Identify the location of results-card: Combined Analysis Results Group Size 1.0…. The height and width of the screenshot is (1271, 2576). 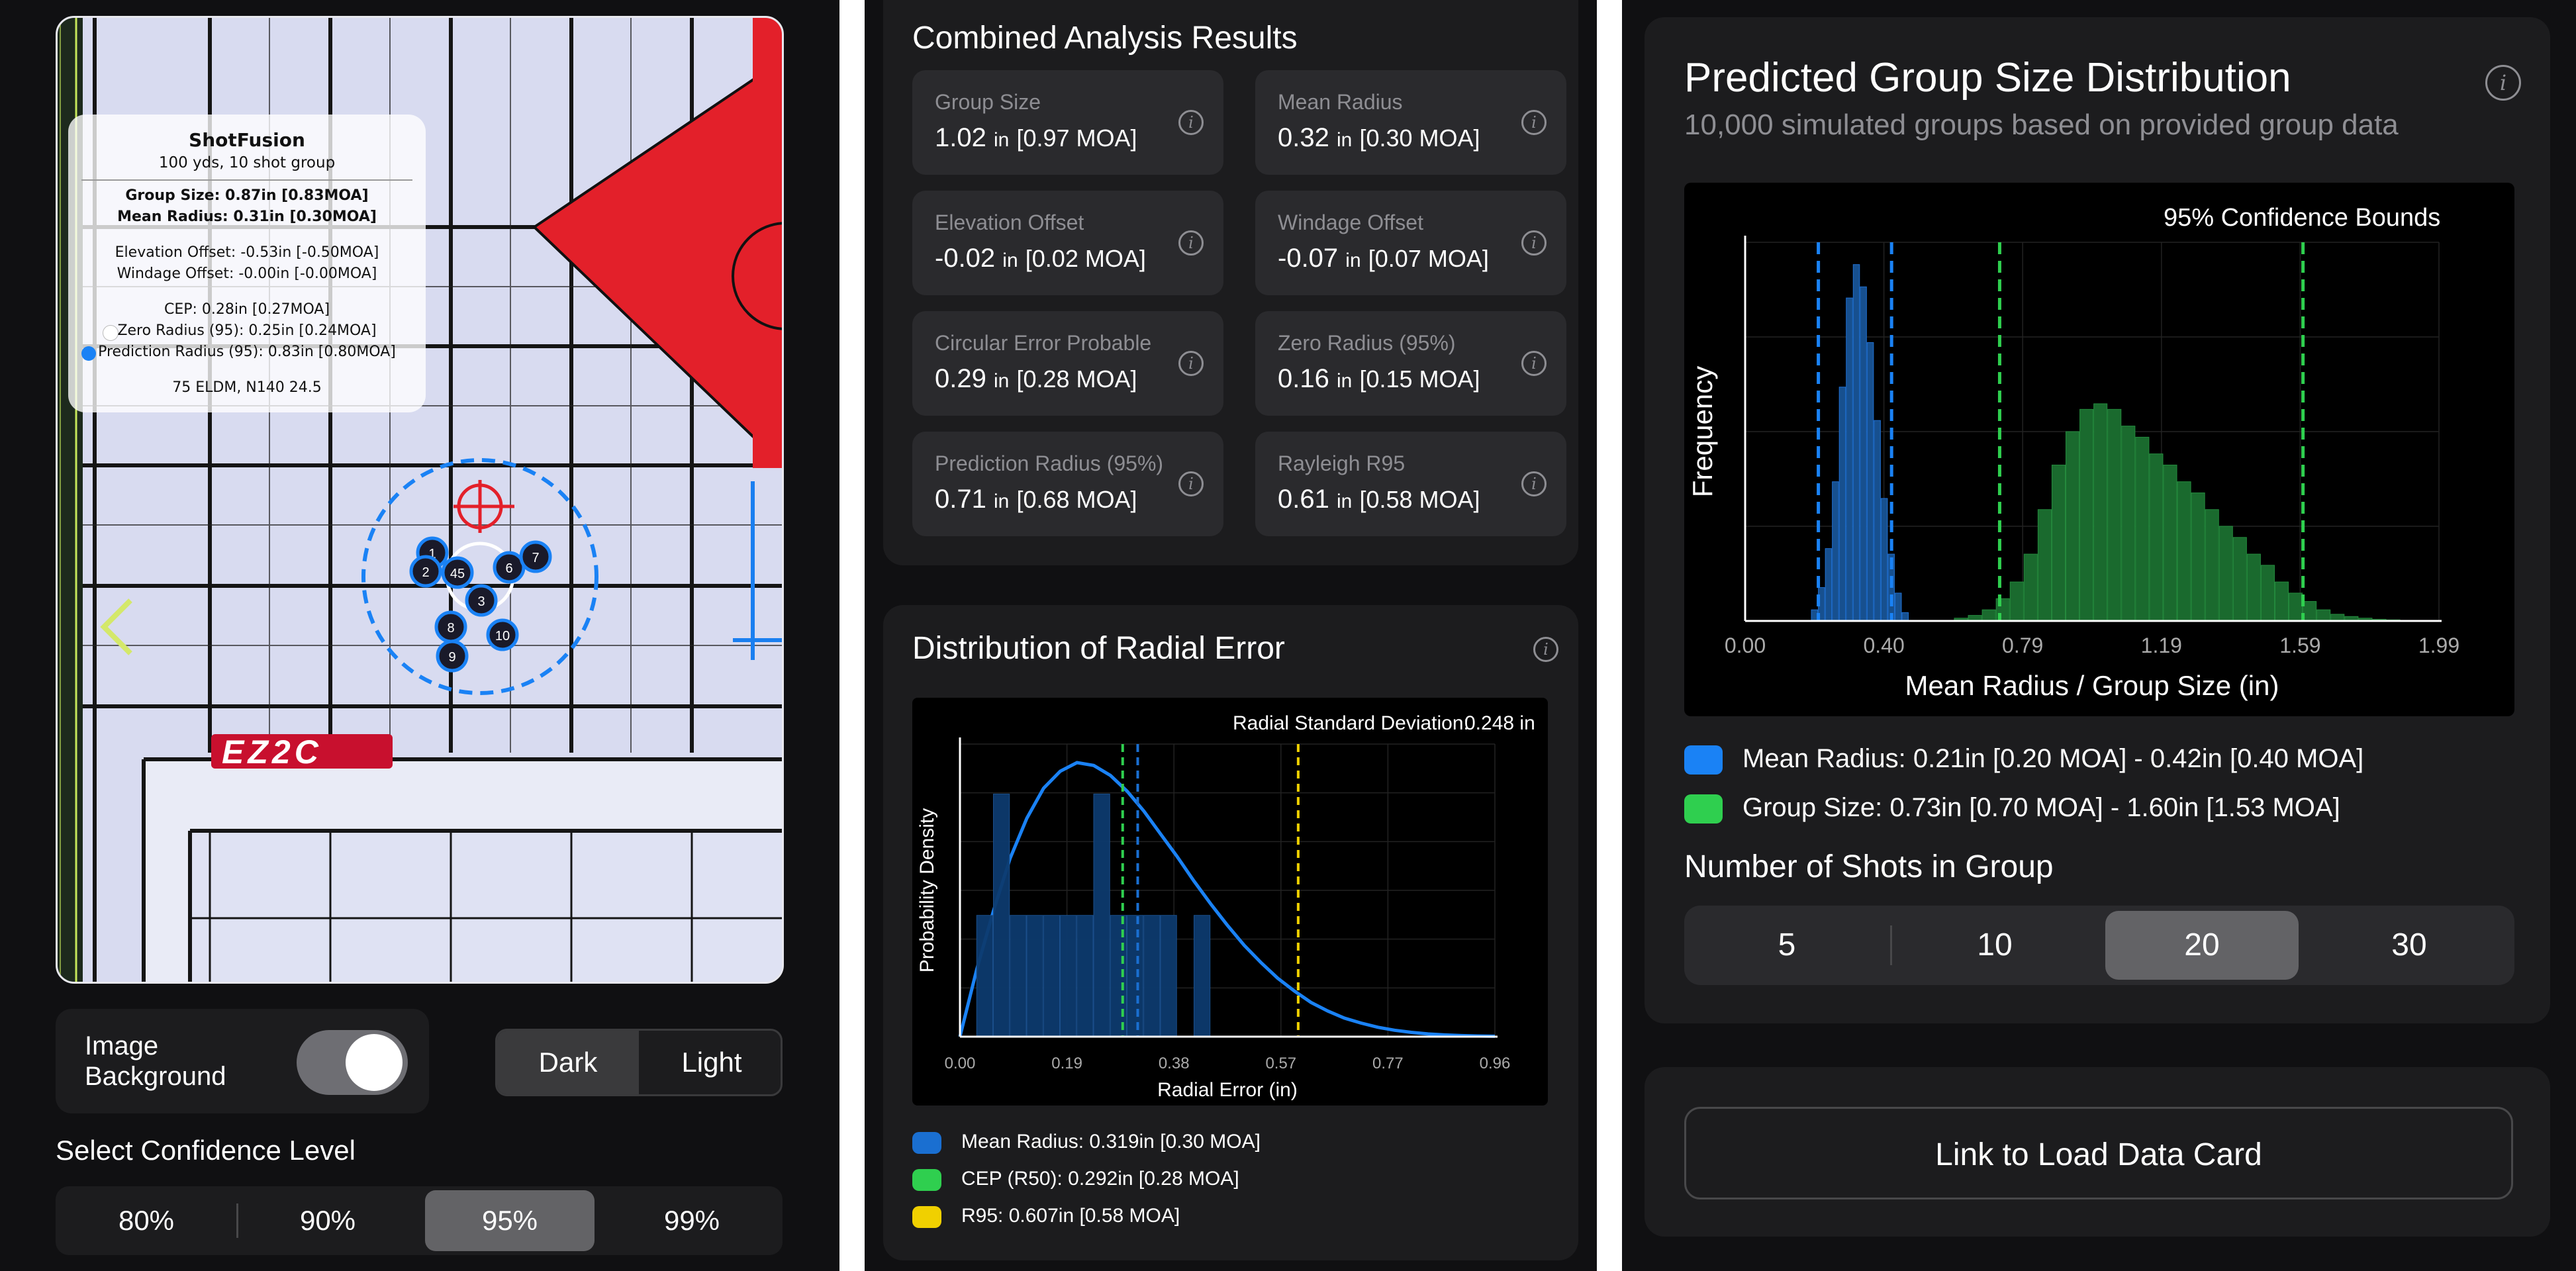
(1230, 283).